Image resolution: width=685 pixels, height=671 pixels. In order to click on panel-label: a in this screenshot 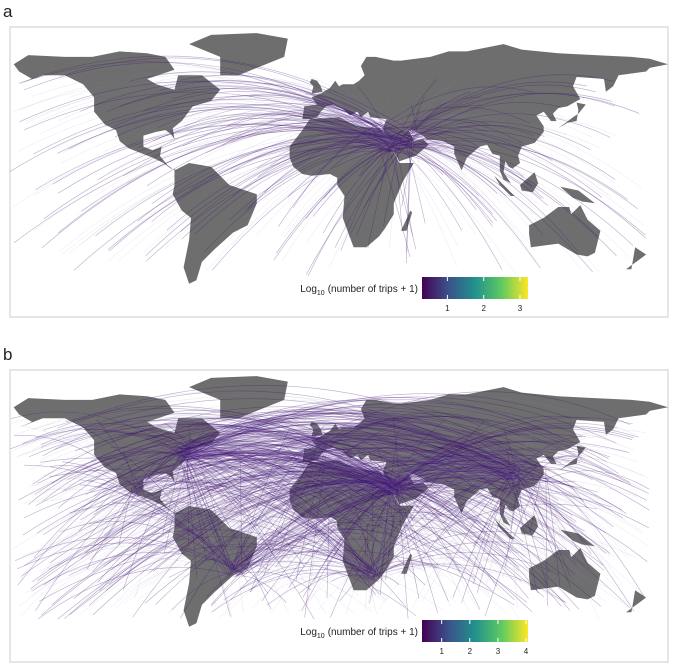, I will do `click(8, 11)`.